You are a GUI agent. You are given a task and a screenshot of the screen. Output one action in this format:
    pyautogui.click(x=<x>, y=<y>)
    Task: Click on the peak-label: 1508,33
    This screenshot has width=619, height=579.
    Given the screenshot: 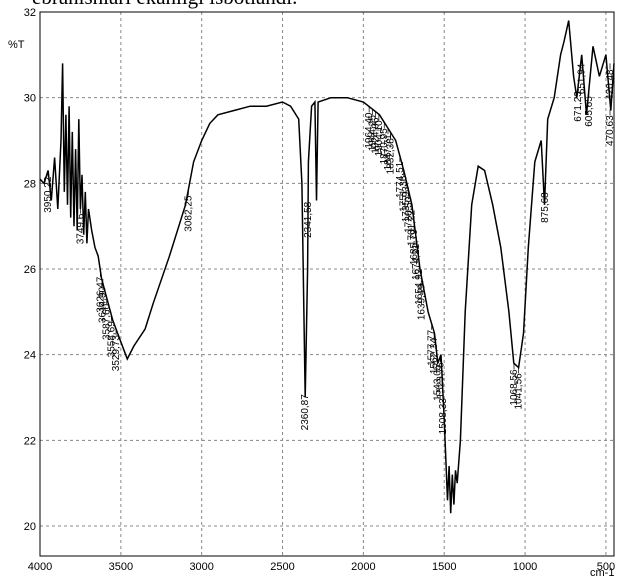 What is the action you would take?
    pyautogui.click(x=443, y=416)
    